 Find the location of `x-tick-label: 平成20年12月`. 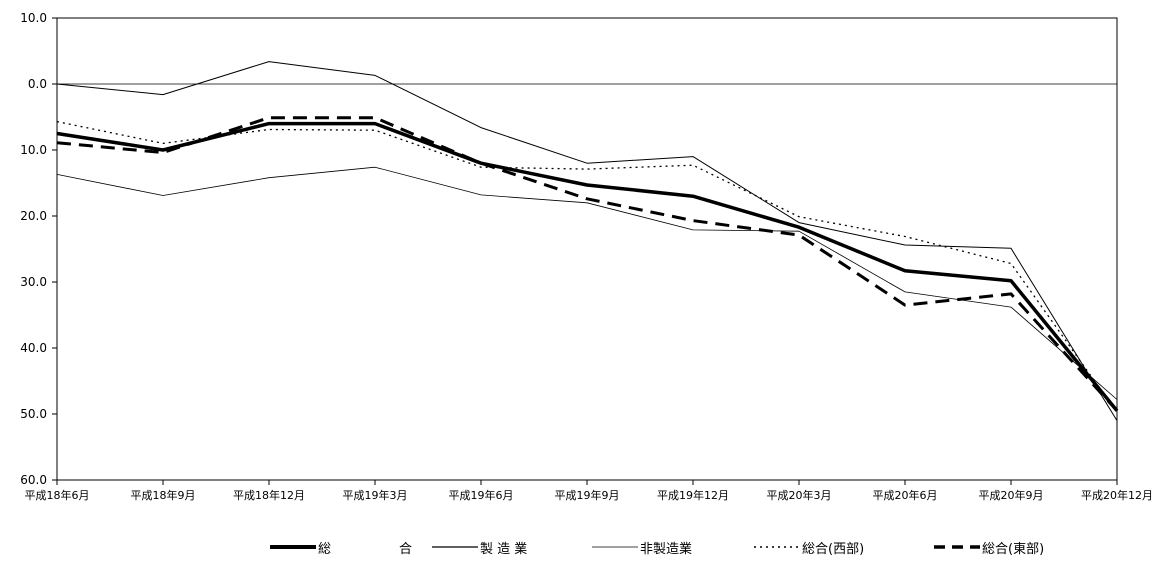

x-tick-label: 平成20年12月 is located at coordinates (1117, 495).